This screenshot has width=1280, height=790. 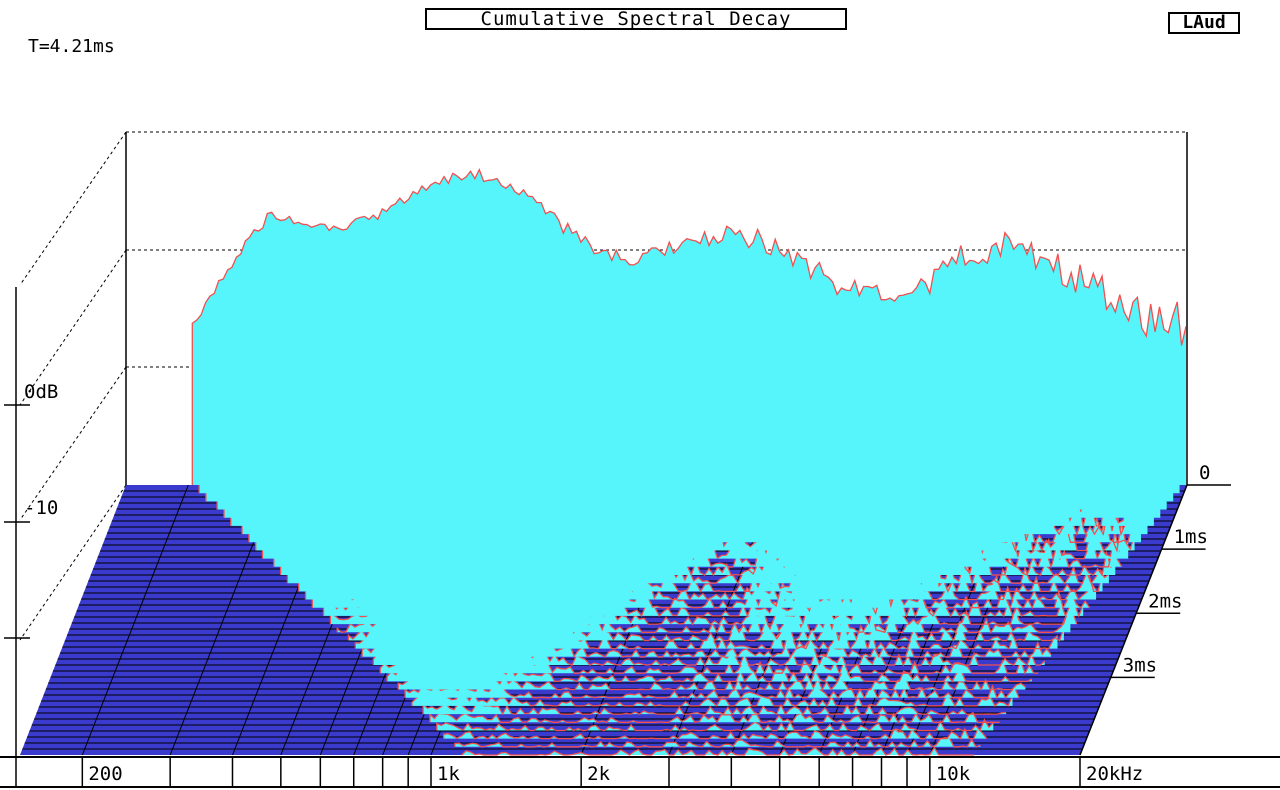 What do you see at coordinates (41, 392) in the screenshot?
I see `db-tick-label: 0dB` at bounding box center [41, 392].